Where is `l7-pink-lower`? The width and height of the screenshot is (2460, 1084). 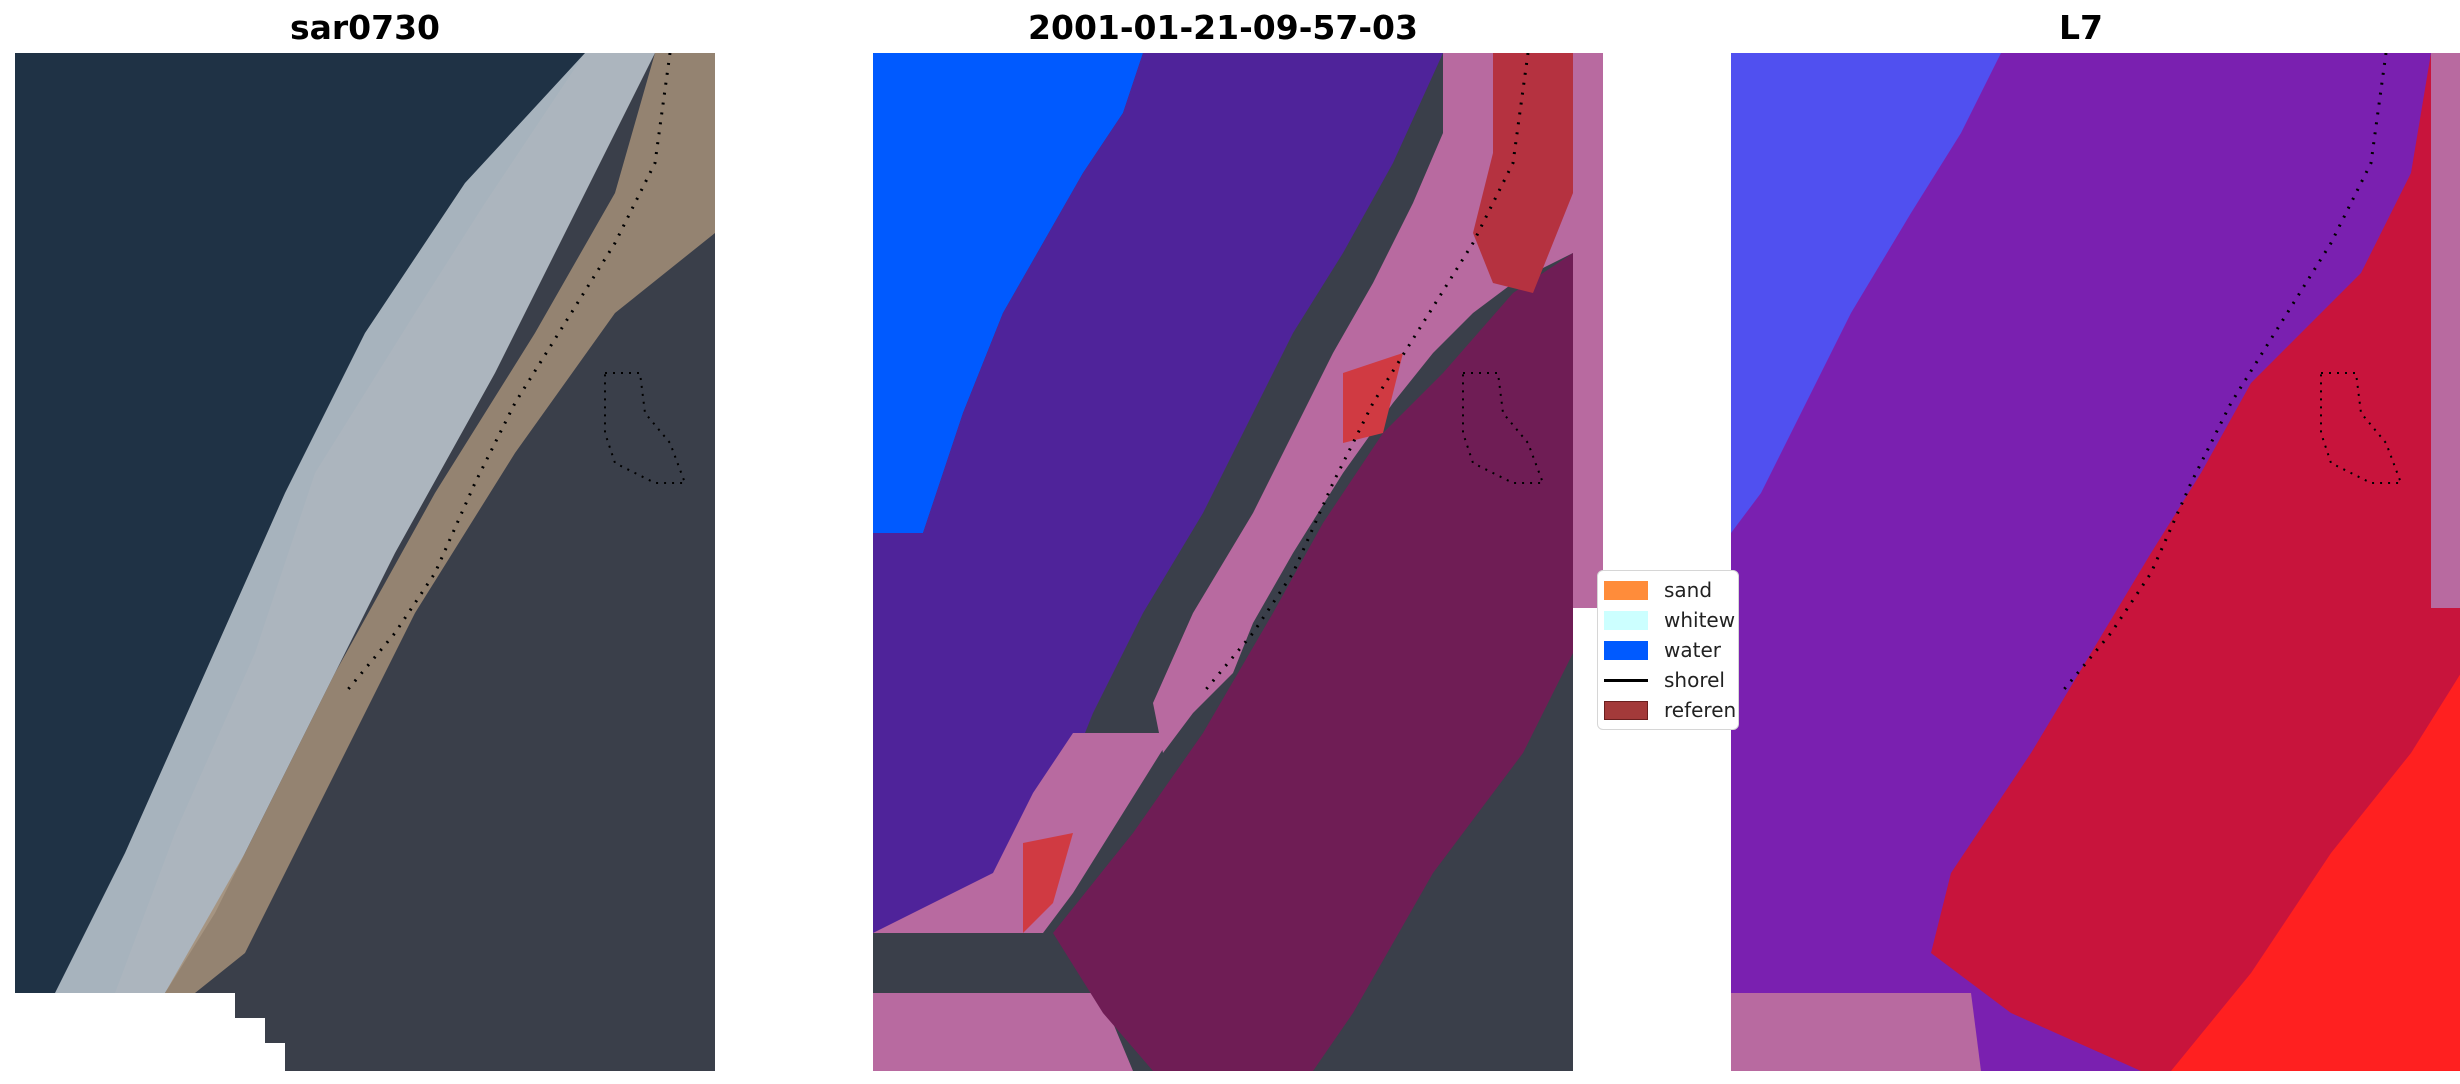
l7-pink-lower is located at coordinates (1856, 1032).